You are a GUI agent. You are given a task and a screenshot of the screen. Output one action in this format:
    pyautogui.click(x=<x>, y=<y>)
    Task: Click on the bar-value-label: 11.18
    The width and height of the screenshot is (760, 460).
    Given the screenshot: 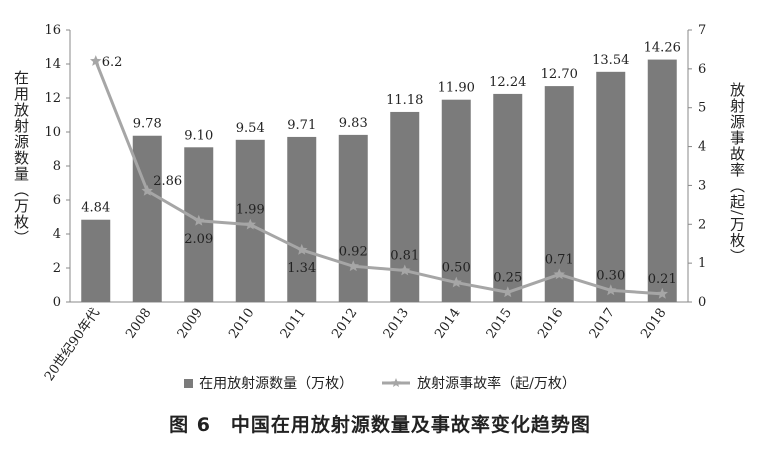 What is the action you would take?
    pyautogui.click(x=404, y=100)
    